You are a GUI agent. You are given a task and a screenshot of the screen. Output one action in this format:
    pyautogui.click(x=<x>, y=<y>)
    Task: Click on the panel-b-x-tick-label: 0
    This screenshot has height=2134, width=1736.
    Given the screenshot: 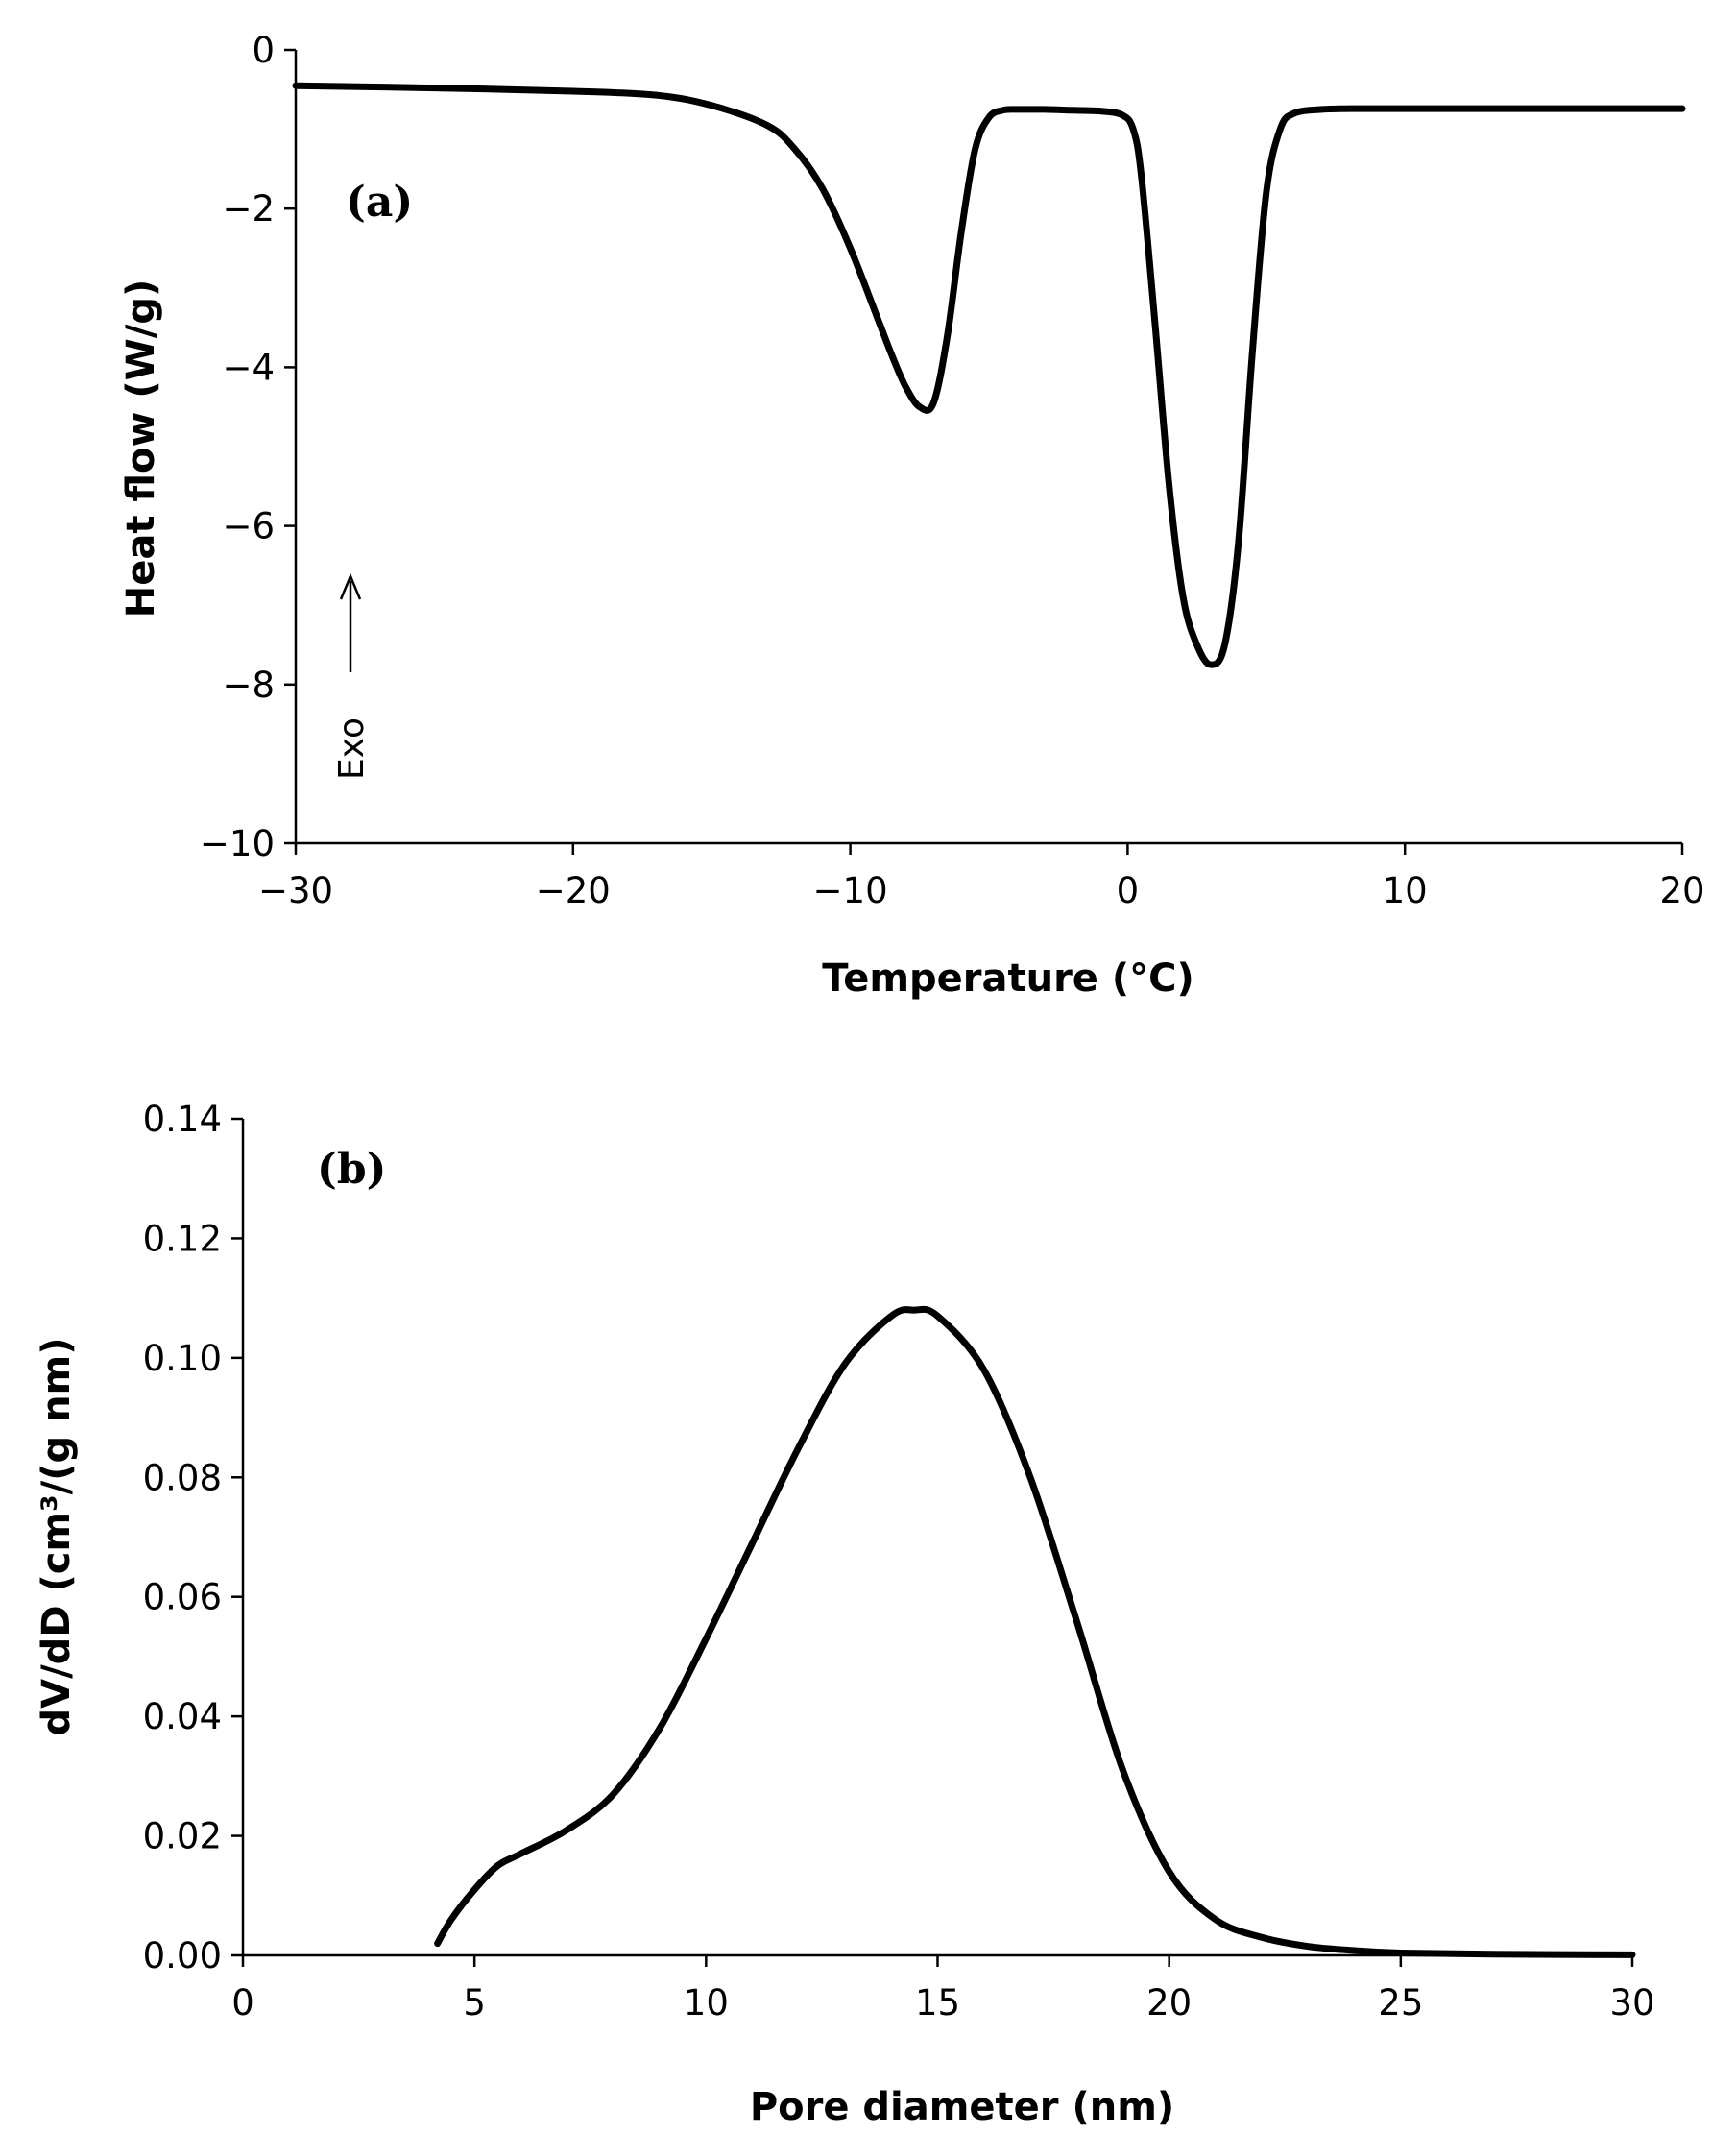 What is the action you would take?
    pyautogui.click(x=242, y=2003)
    